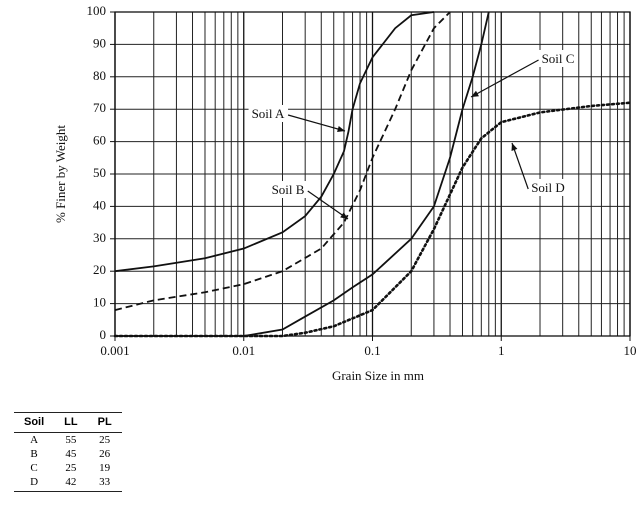  What do you see at coordinates (372, 350) in the screenshot?
I see `x-tick-label: 0.1` at bounding box center [372, 350].